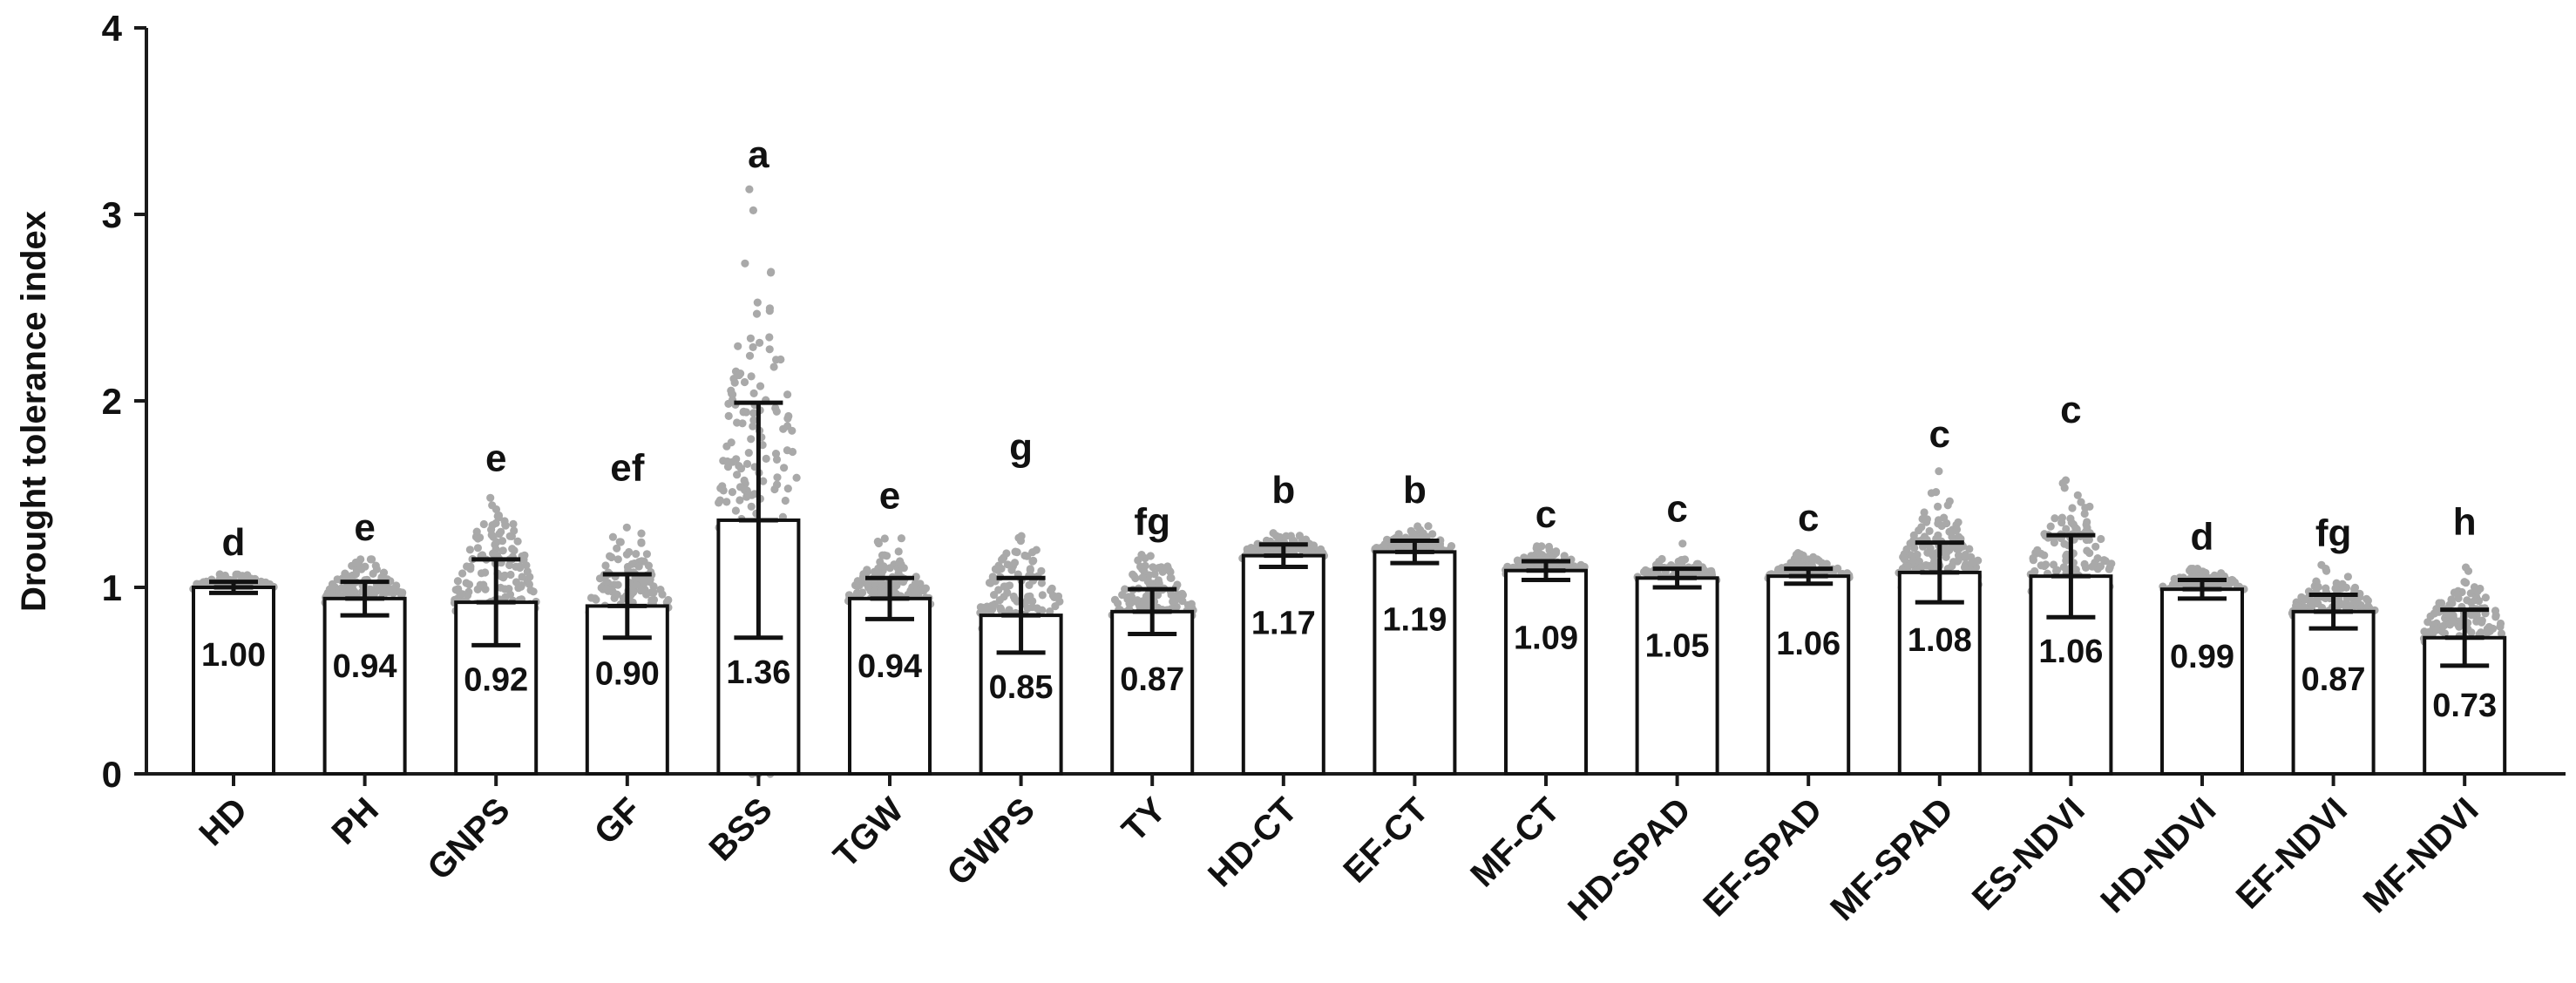 The height and width of the screenshot is (983, 2576). What do you see at coordinates (124, 401) in the screenshot?
I see `y-ticks: 0 1 2 3 4` at bounding box center [124, 401].